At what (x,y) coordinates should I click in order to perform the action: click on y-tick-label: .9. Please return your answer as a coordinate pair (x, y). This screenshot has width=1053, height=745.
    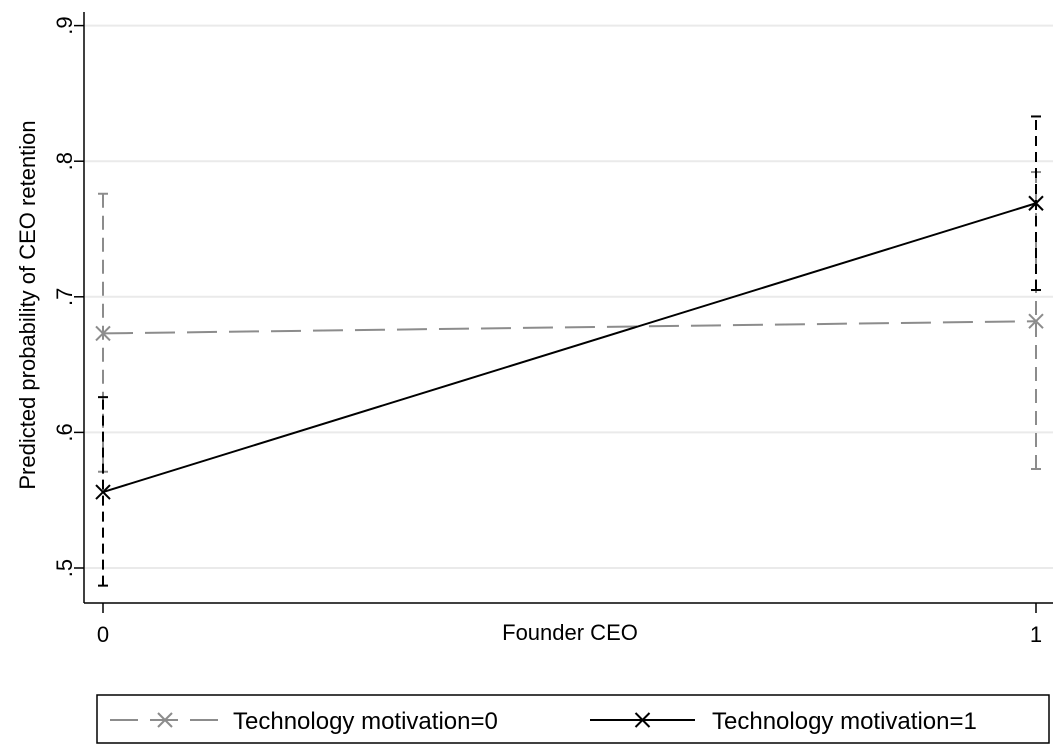
    Looking at the image, I should click on (64, 25).